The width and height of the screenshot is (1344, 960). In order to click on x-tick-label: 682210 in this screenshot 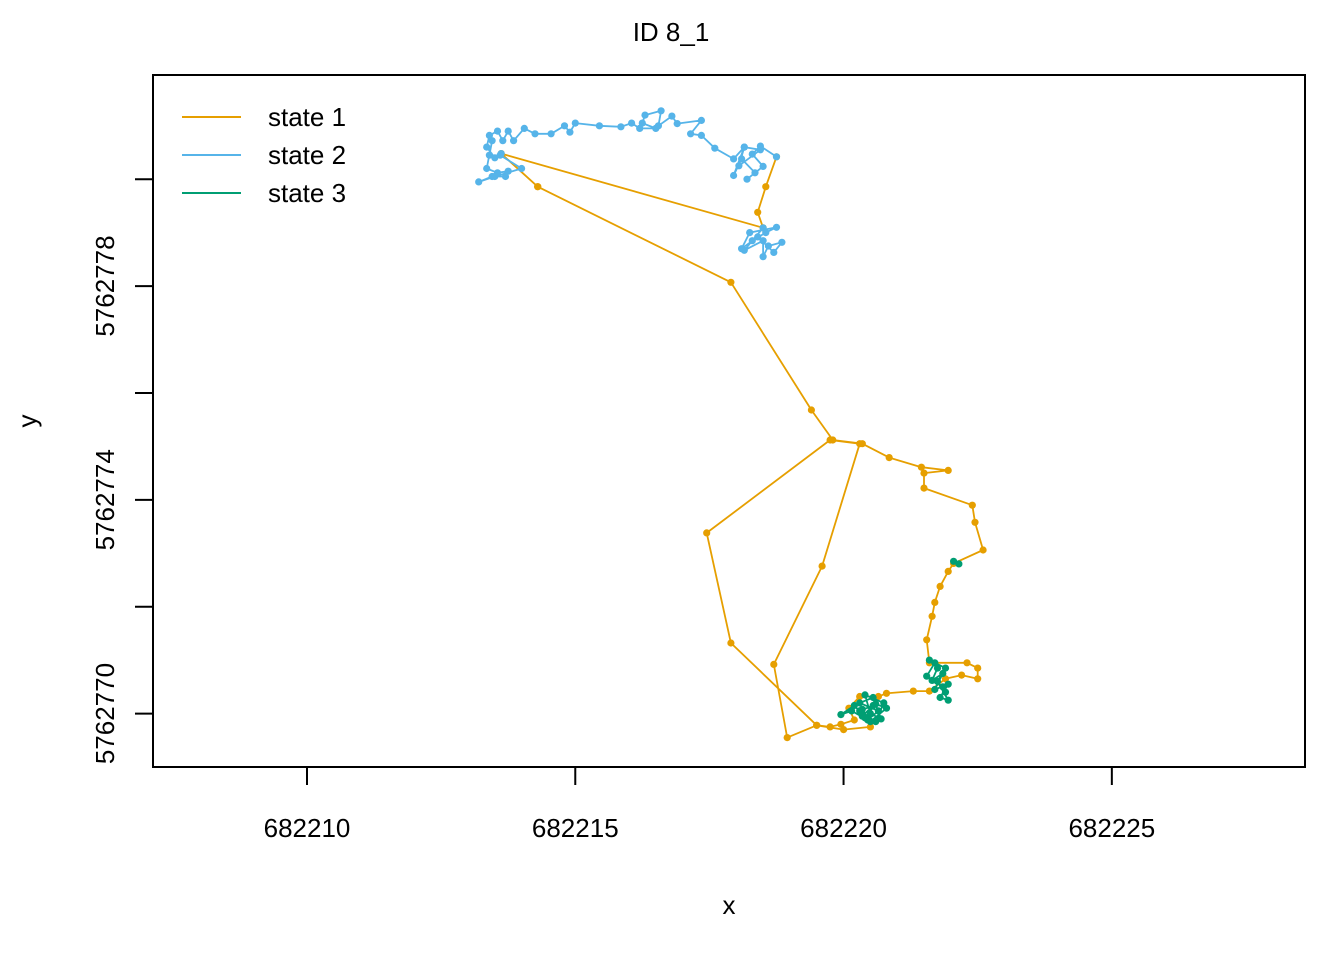, I will do `click(307, 828)`.